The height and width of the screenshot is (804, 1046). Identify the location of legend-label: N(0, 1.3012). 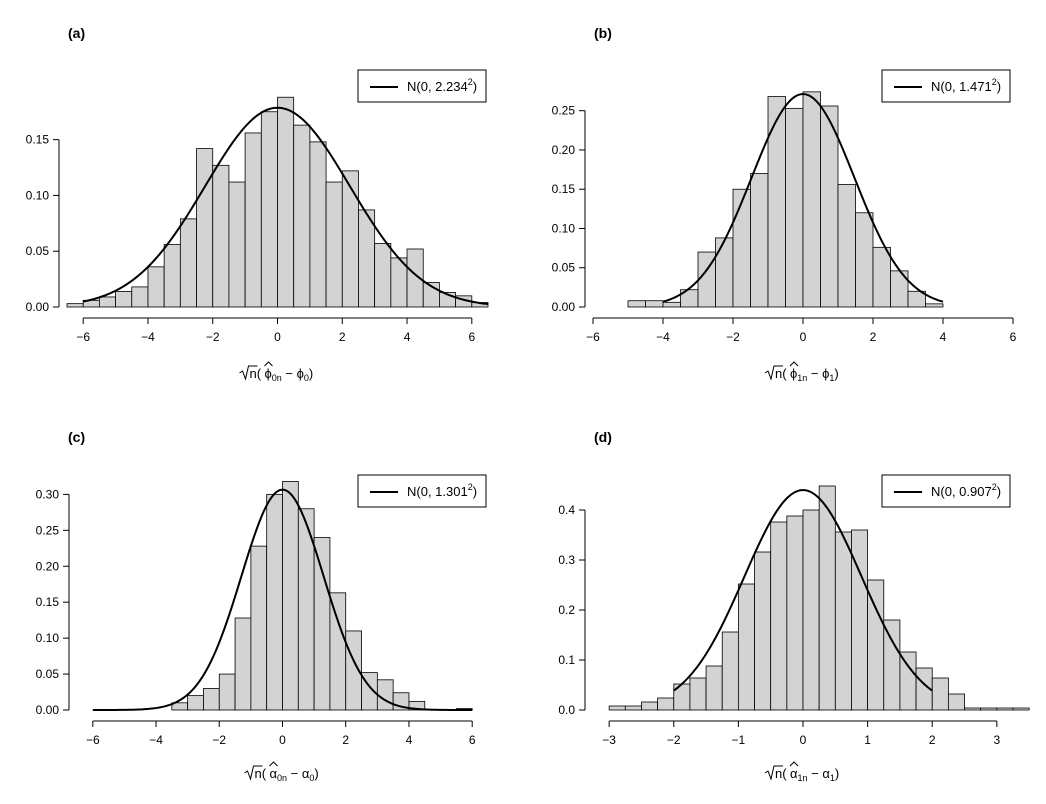
(442, 490).